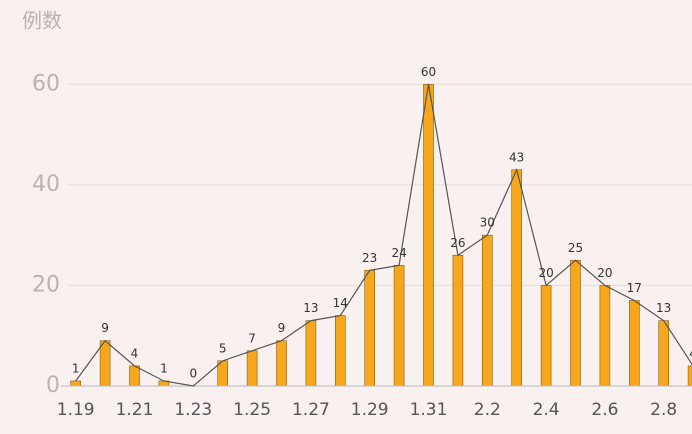 Image resolution: width=692 pixels, height=434 pixels. Describe the element at coordinates (340, 303) in the screenshot. I see `data-label: 14` at that location.